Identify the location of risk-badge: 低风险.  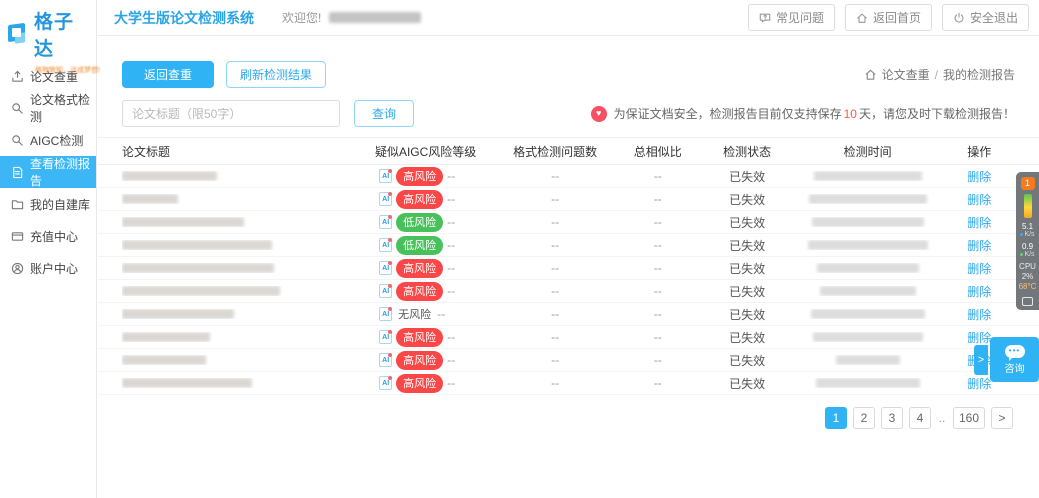
(420, 245).